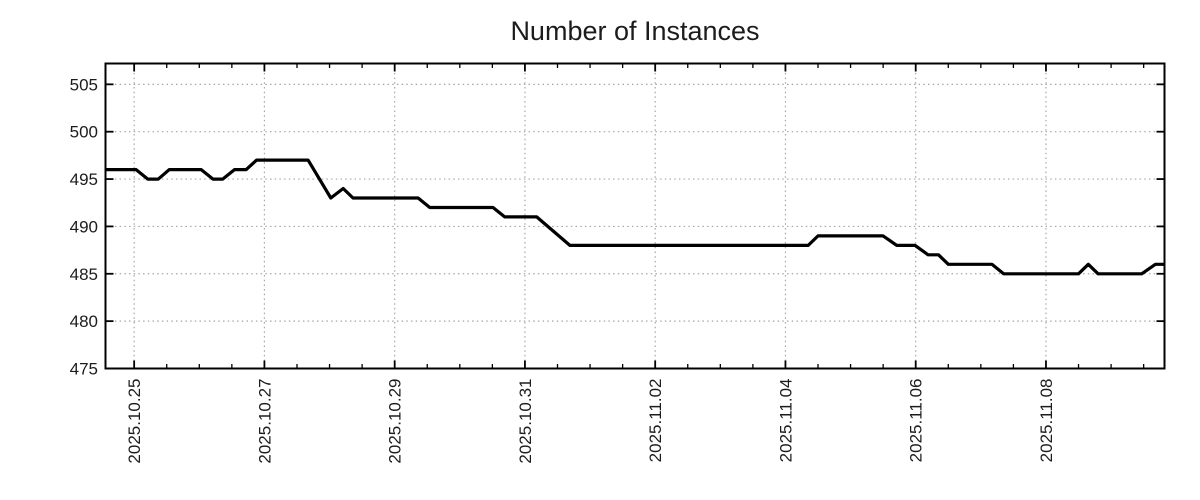  Describe the element at coordinates (916, 421) in the screenshot. I see `x-tick-label: 2025.11.06` at that location.